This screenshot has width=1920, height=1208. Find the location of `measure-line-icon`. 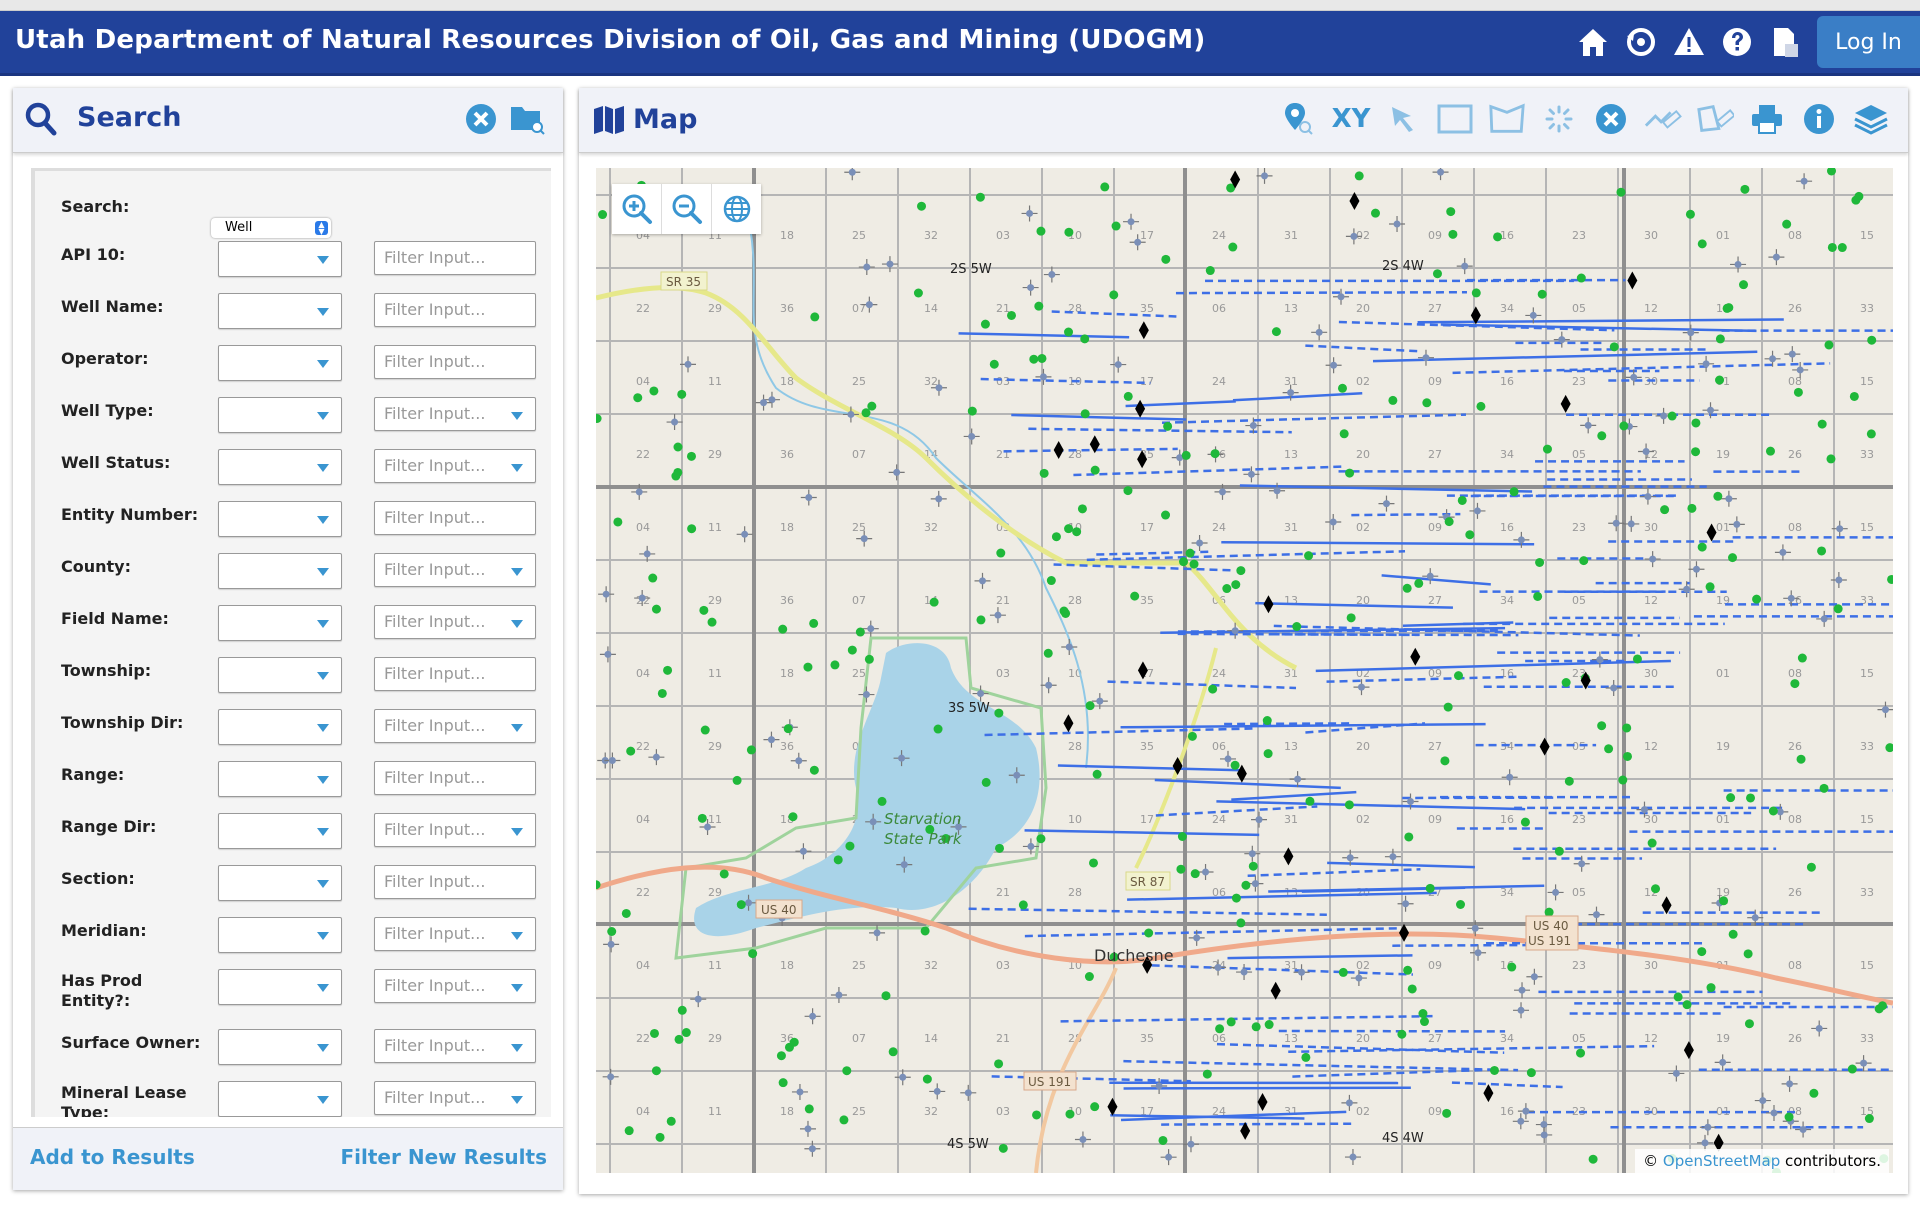

measure-line-icon is located at coordinates (1663, 119).